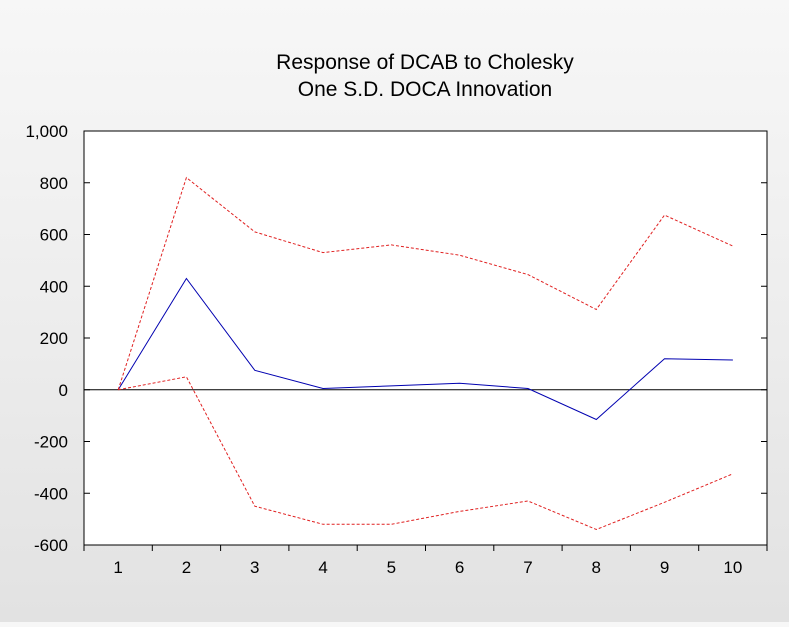 This screenshot has height=627, width=789. Describe the element at coordinates (117, 567) in the screenshot. I see `x-tick-label: 1` at that location.